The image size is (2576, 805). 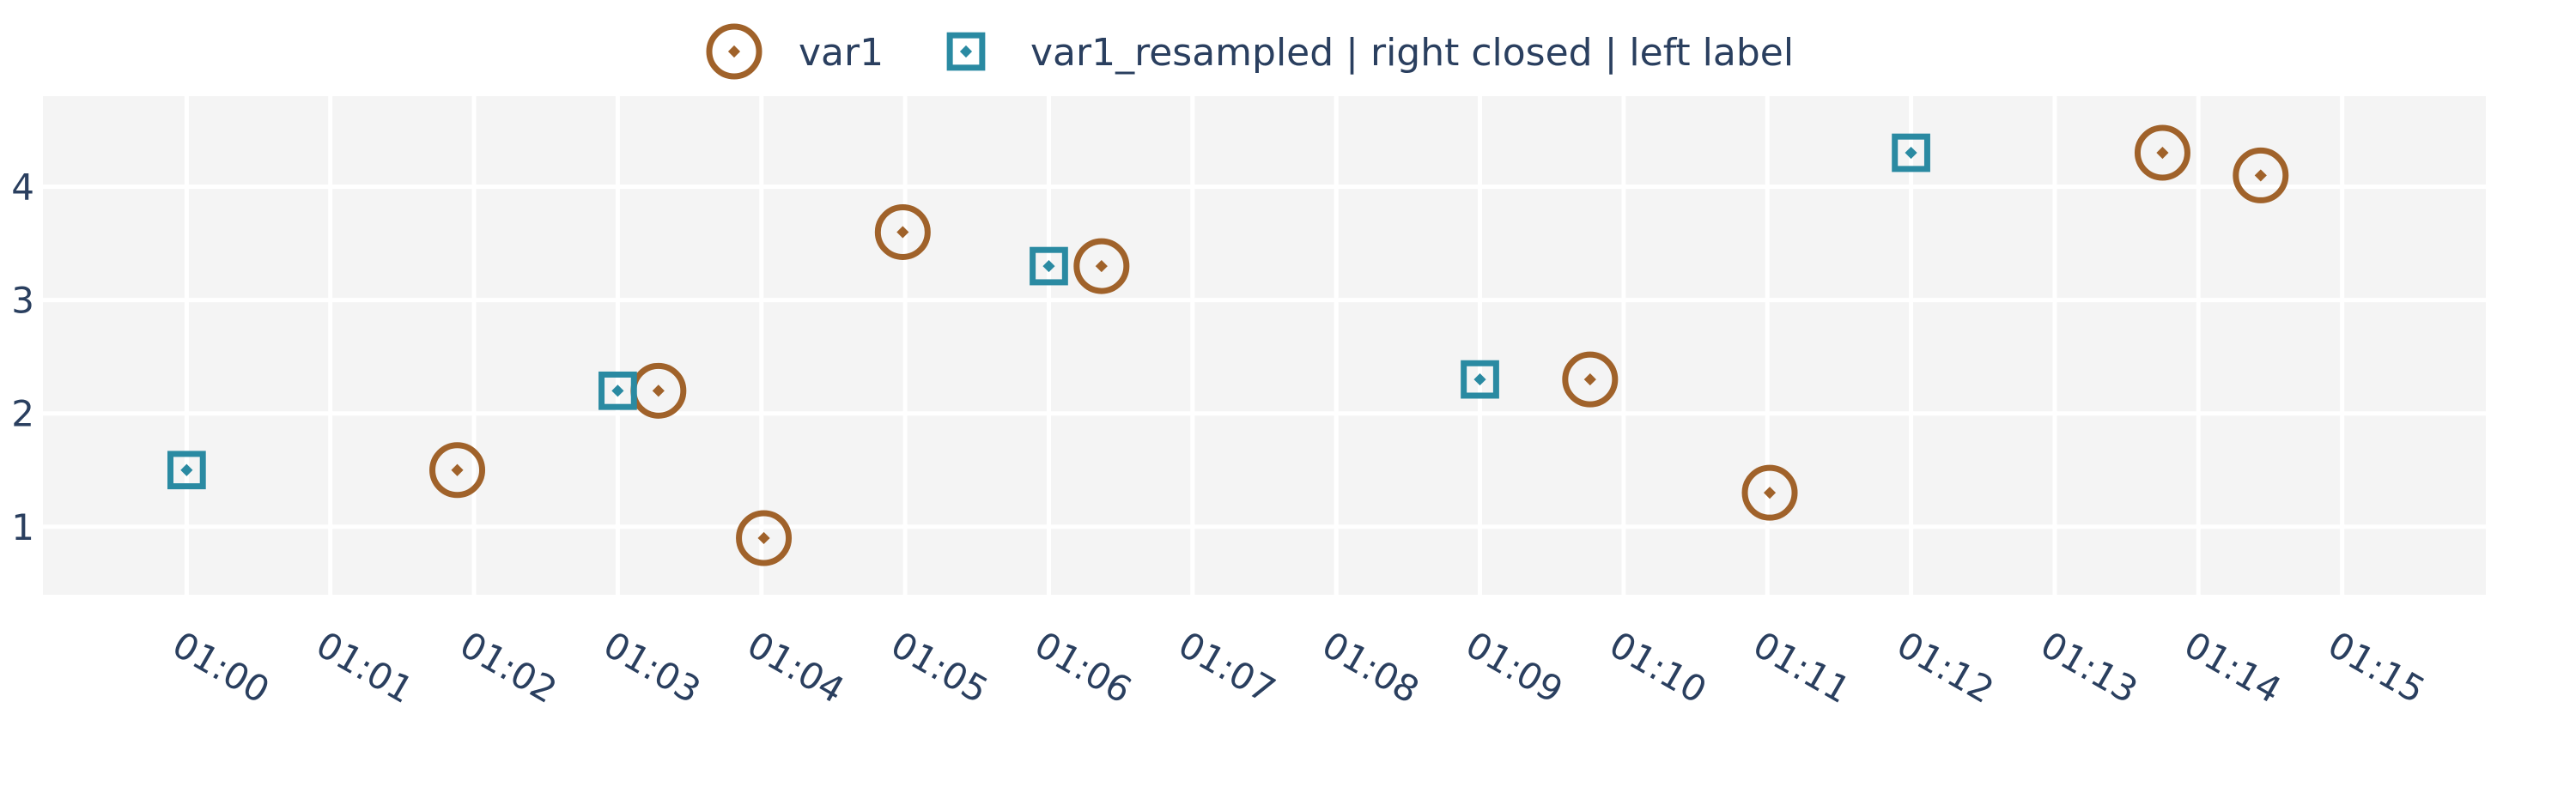 I want to click on y-tick-label: 2, so click(x=23, y=414).